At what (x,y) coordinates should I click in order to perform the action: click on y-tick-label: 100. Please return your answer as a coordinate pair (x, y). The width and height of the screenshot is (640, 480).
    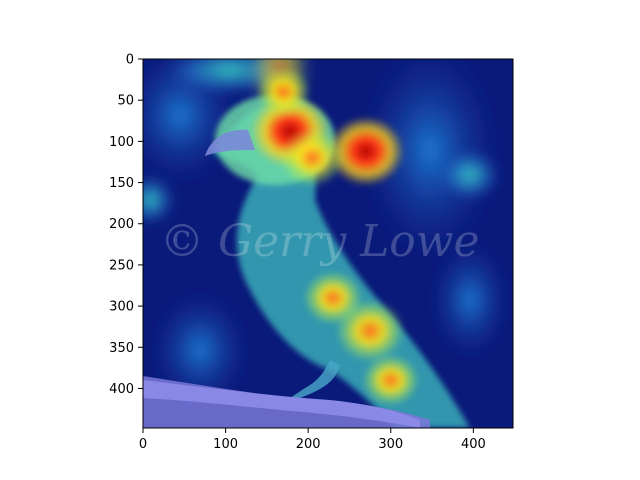
    Looking at the image, I should click on (121, 142).